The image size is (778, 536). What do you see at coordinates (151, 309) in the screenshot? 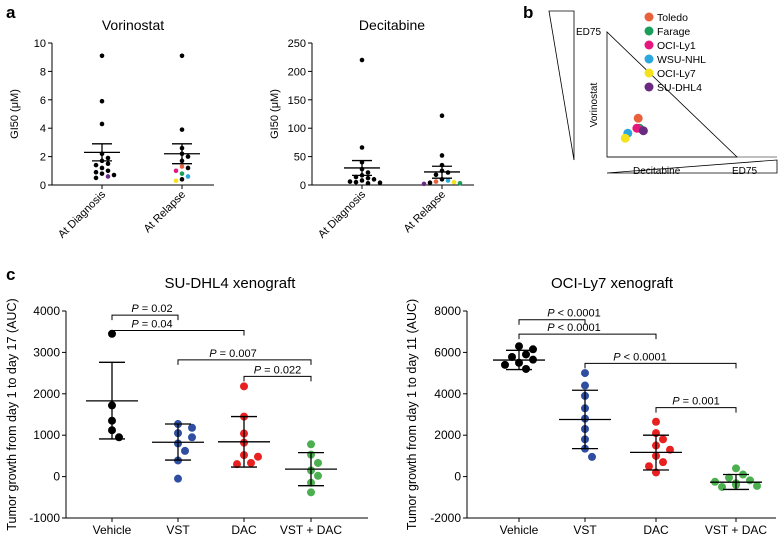
I see `p-value-label: P = 0.02` at bounding box center [151, 309].